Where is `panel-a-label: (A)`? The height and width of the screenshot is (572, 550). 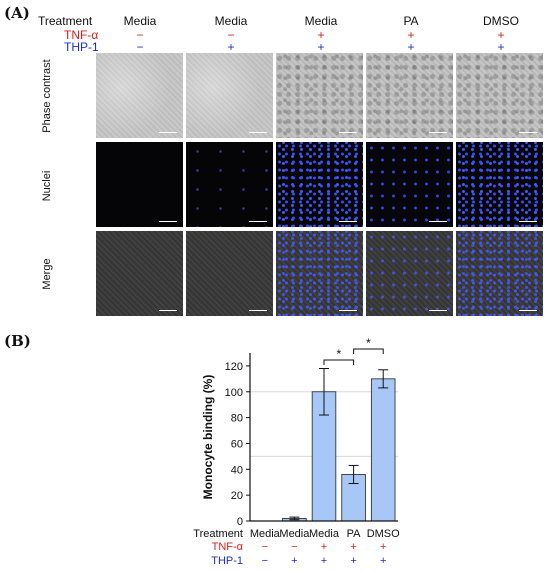
panel-a-label: (A) is located at coordinates (17, 13).